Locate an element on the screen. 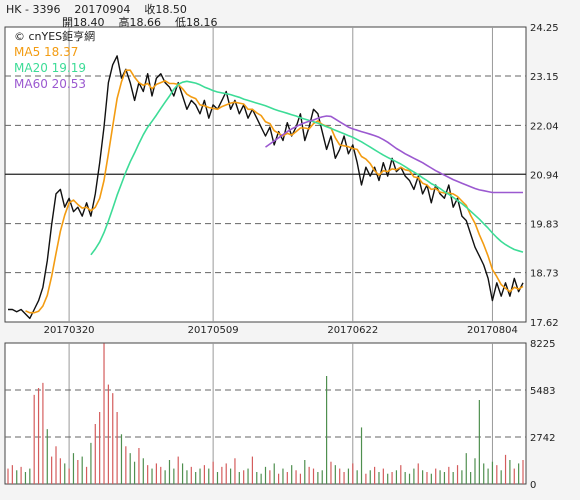 Image resolution: width=580 pixels, height=500 pixels. y-tick-label: 24.25 is located at coordinates (544, 28).